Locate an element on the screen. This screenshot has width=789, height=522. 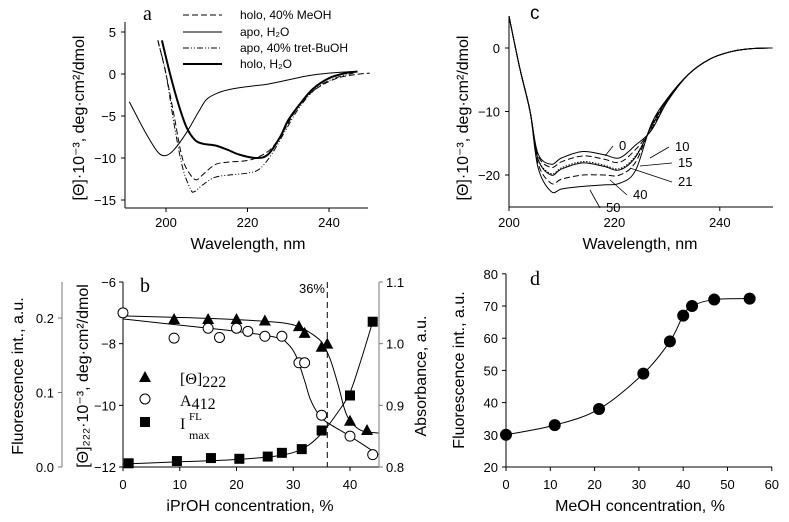
legend-b-triangle-marker is located at coordinates (145, 376).